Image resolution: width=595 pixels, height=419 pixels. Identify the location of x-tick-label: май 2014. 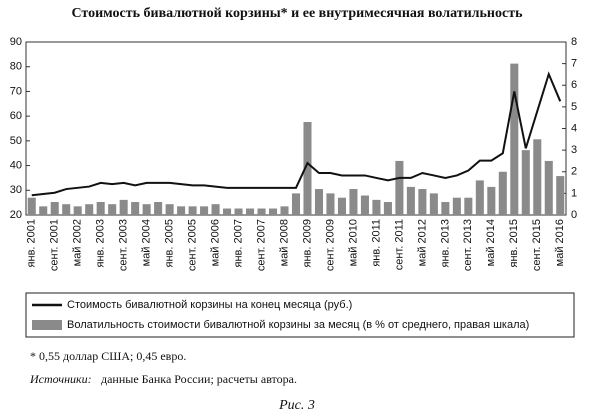
(491, 242).